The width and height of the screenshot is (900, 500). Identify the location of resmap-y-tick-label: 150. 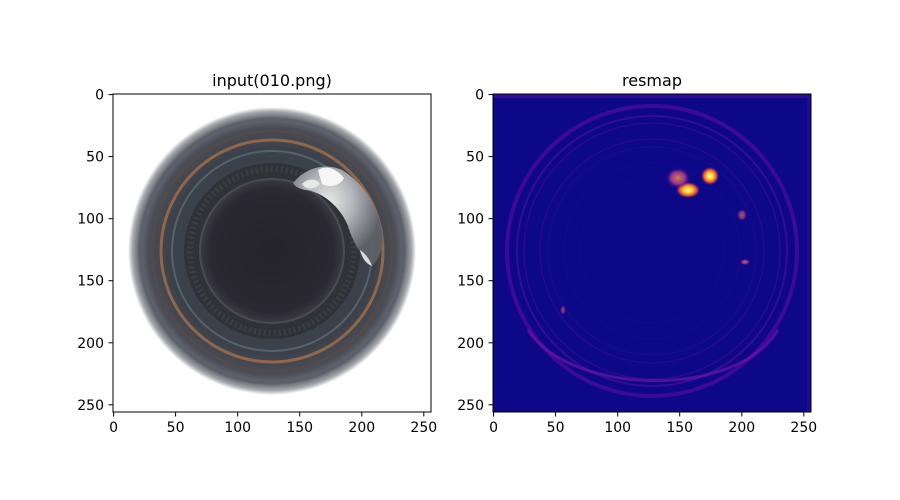
(470, 282).